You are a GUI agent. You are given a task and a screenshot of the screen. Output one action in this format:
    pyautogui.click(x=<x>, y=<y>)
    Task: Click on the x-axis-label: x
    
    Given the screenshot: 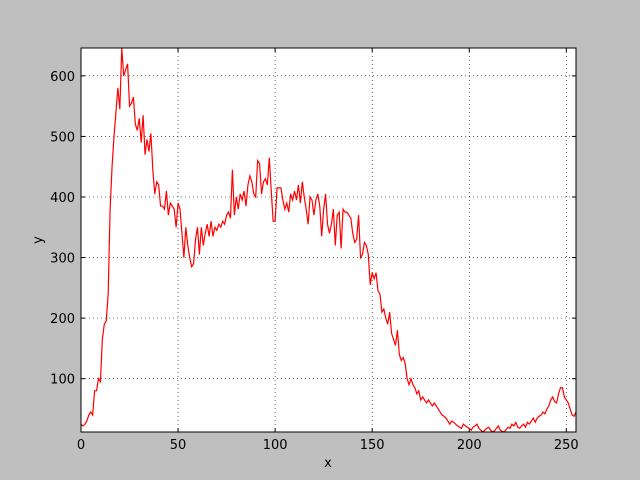 What is the action you would take?
    pyautogui.click(x=328, y=463)
    